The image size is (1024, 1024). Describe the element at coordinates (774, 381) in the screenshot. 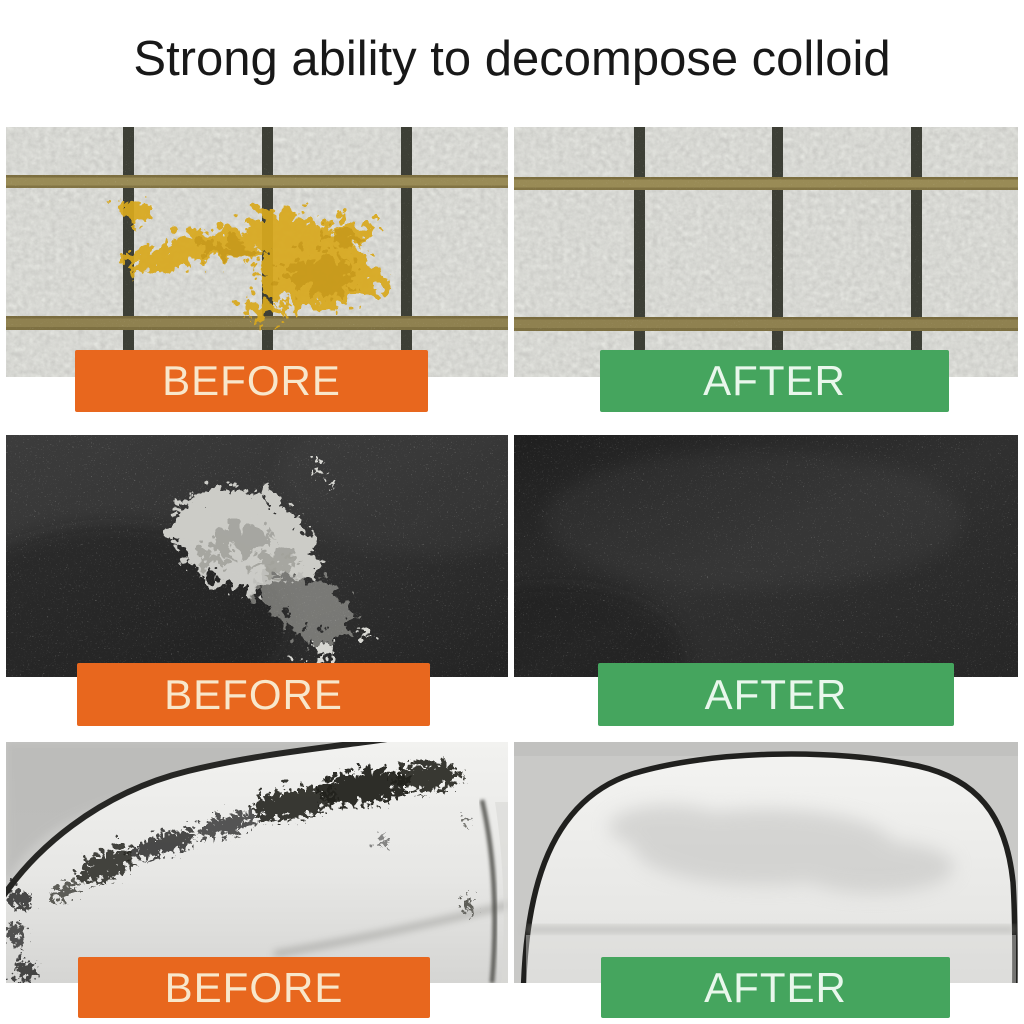

I see `after-badge-row1: AFTER` at that location.